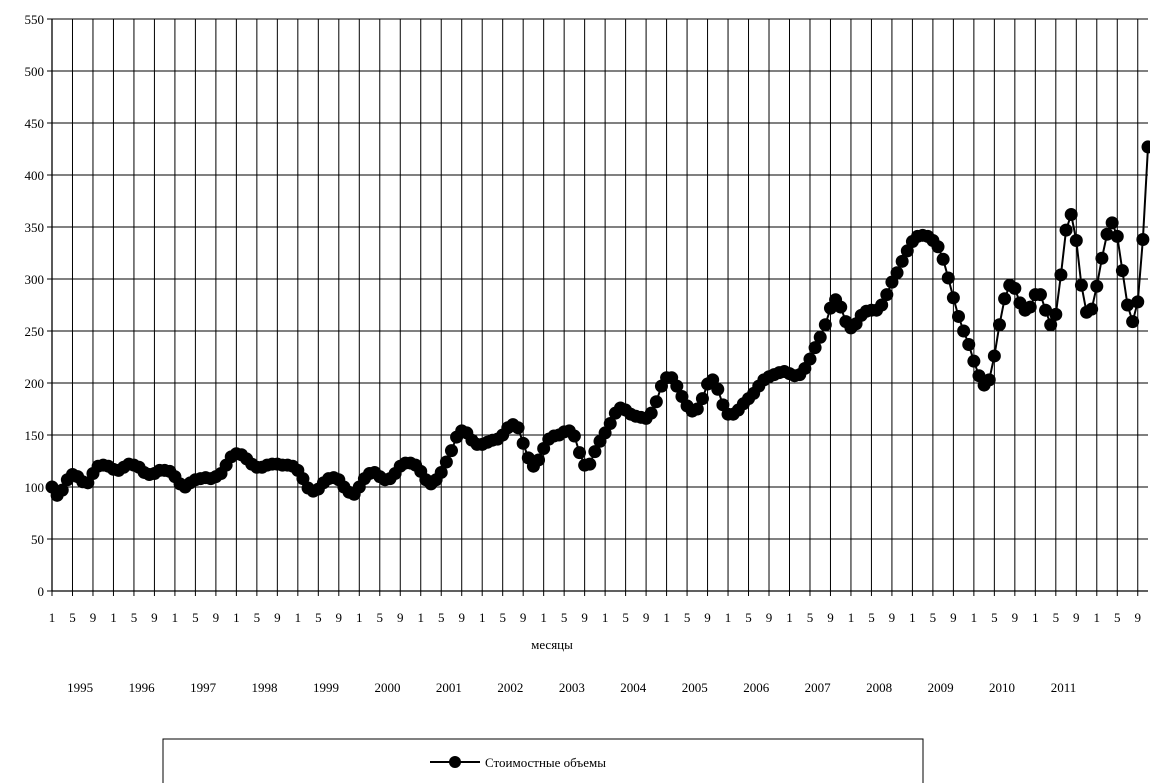 The image size is (1150, 783). I want to click on y-tick-label: 550, so click(35, 19).